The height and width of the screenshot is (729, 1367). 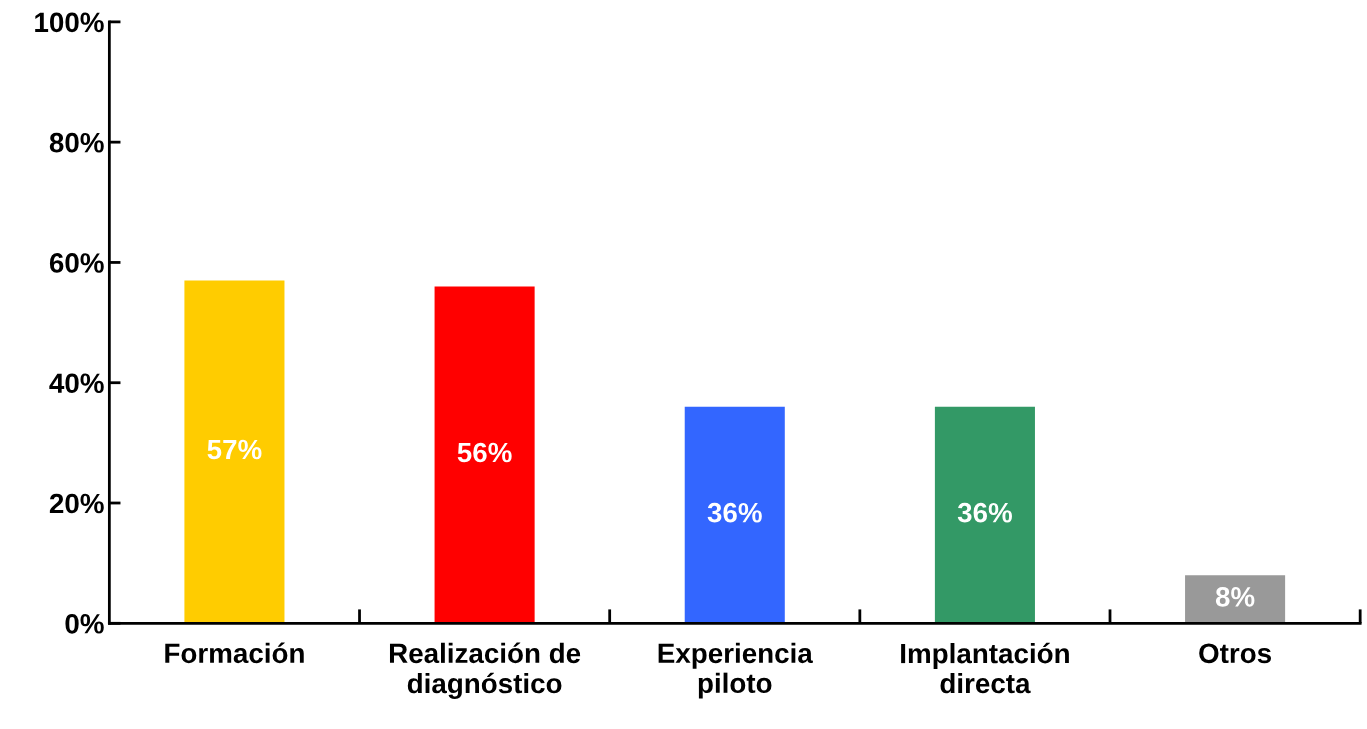 What do you see at coordinates (76, 383) in the screenshot?
I see `y-tick-label: 40%` at bounding box center [76, 383].